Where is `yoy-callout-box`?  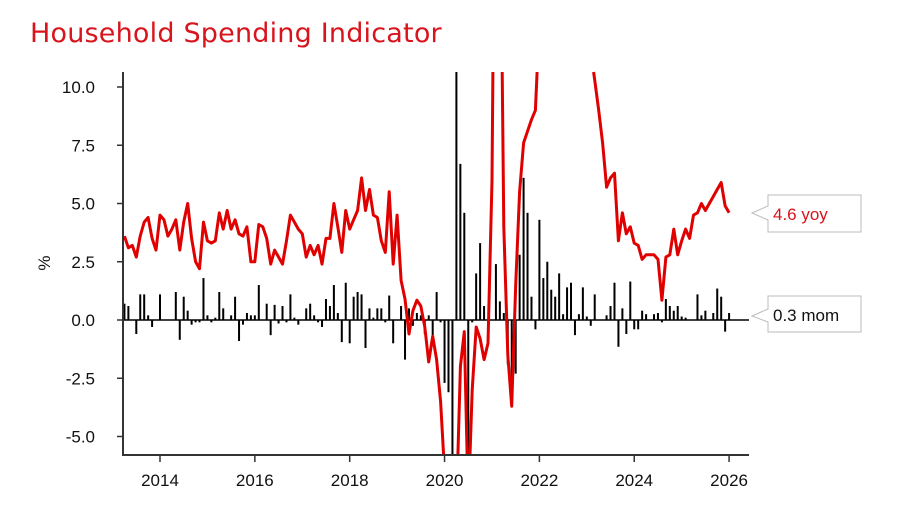
yoy-callout-box is located at coordinates (806, 213).